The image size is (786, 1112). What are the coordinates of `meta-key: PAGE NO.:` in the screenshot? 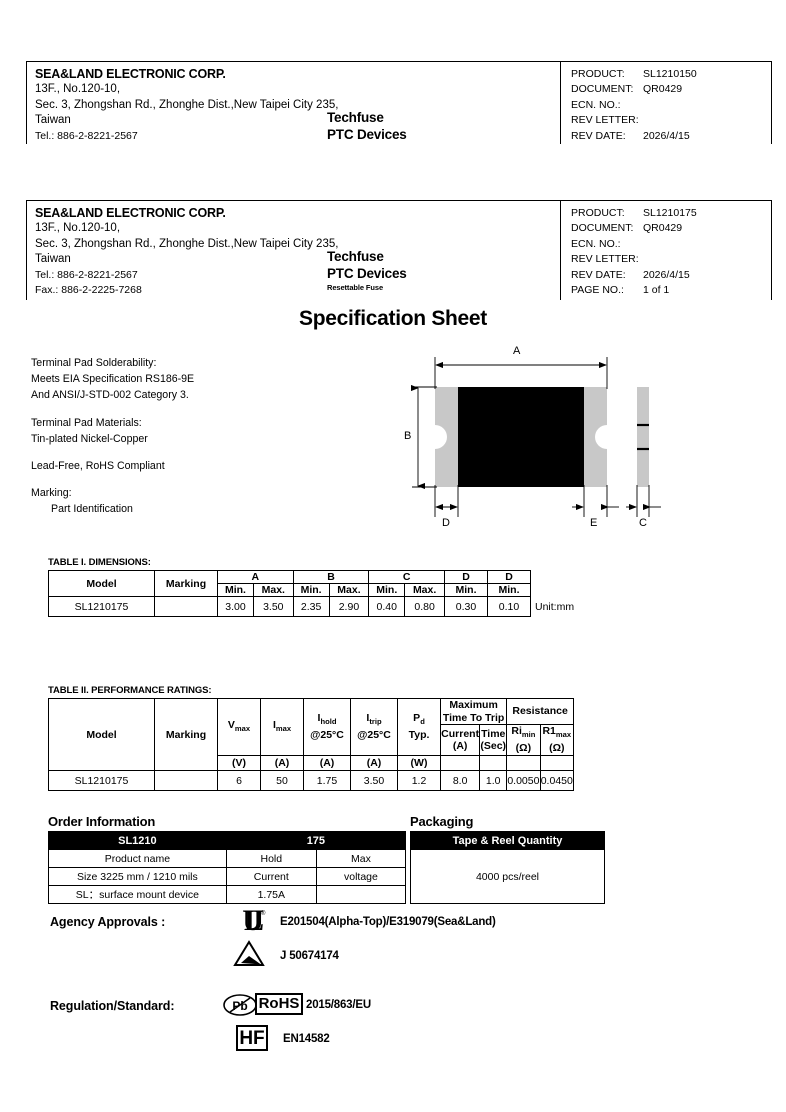 It's located at (597, 290).